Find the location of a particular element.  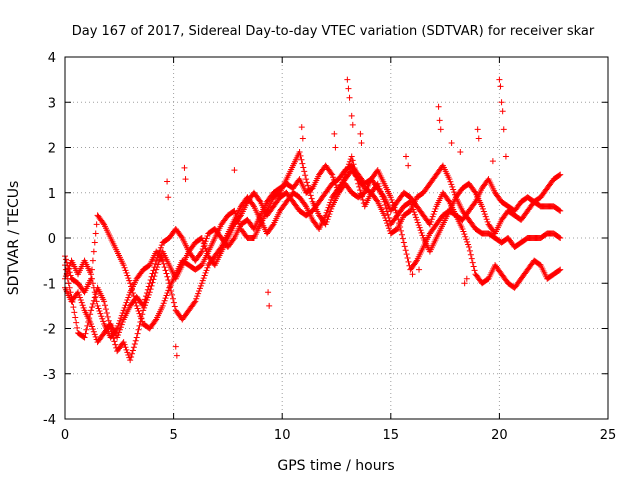

y-tick-label: 1 is located at coordinates (52, 194).